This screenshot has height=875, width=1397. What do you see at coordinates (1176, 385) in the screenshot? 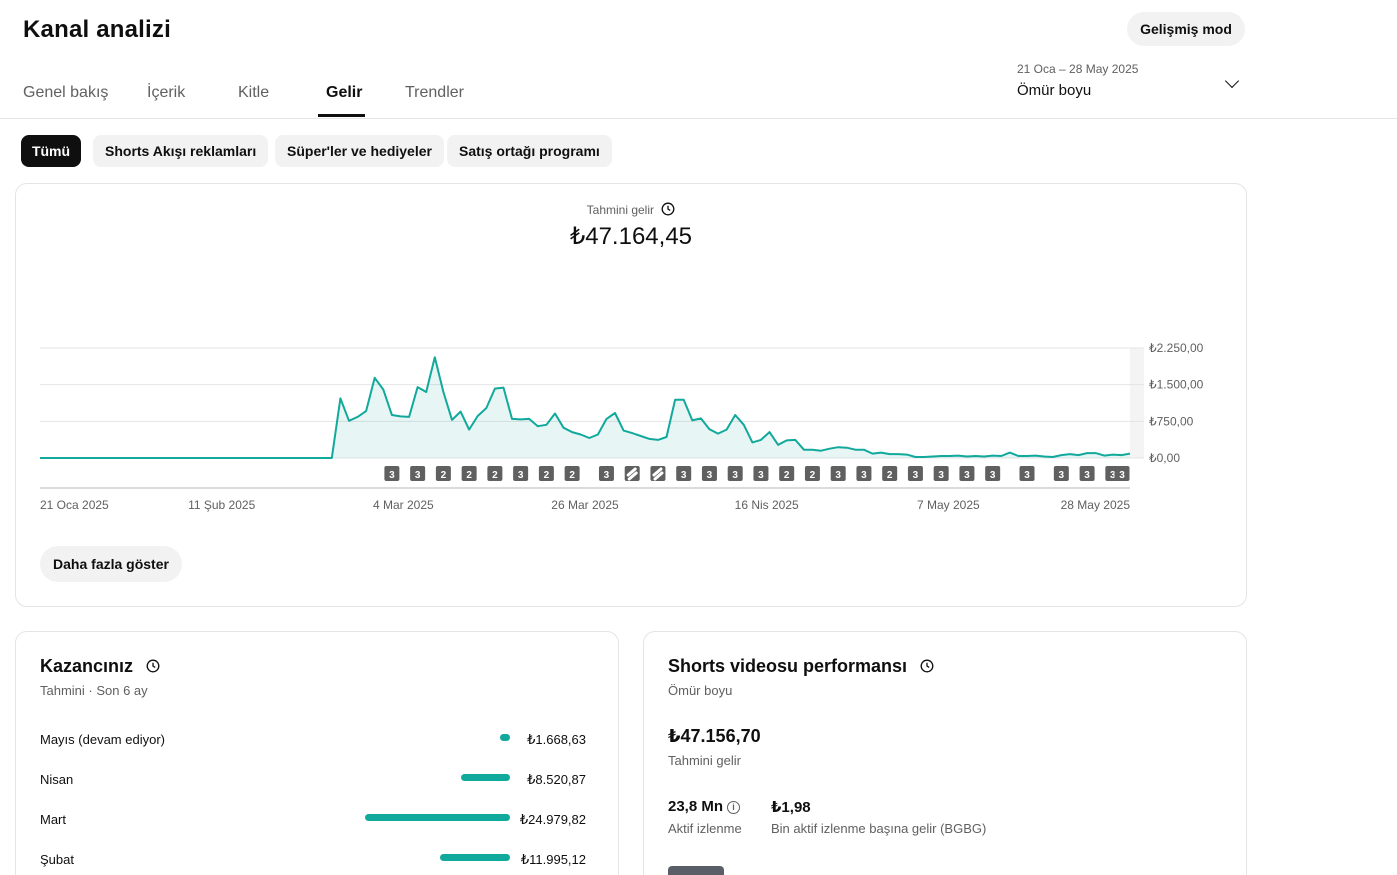
I see `y-tick-label: ₺1.500,00` at bounding box center [1176, 385].